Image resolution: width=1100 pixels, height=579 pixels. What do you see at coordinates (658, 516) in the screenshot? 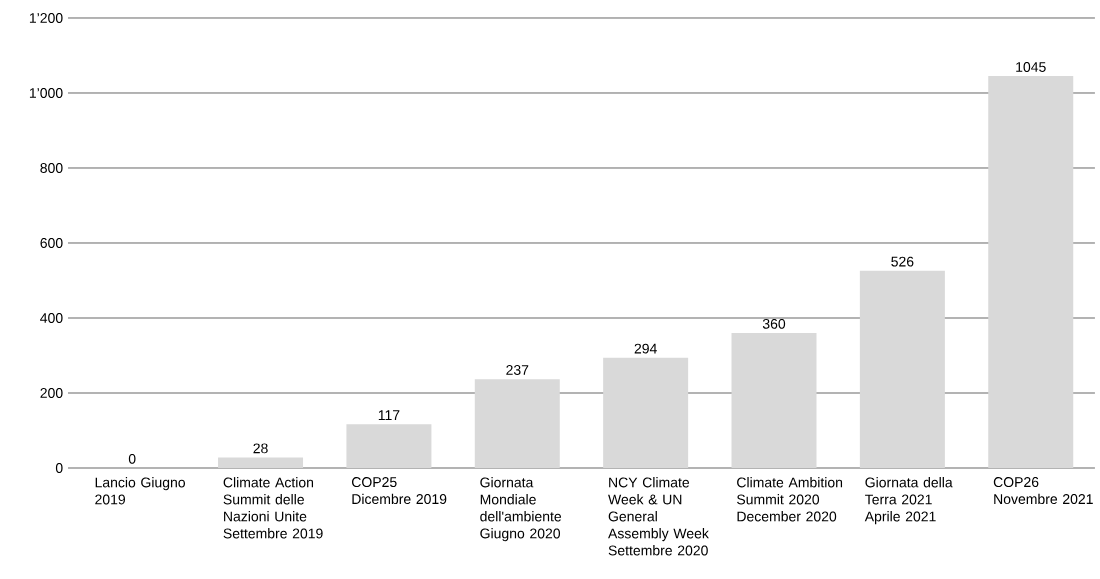
I see `x-tick-label: NCY Climate Week & UN General Assembly Week Settembre 2020` at bounding box center [658, 516].